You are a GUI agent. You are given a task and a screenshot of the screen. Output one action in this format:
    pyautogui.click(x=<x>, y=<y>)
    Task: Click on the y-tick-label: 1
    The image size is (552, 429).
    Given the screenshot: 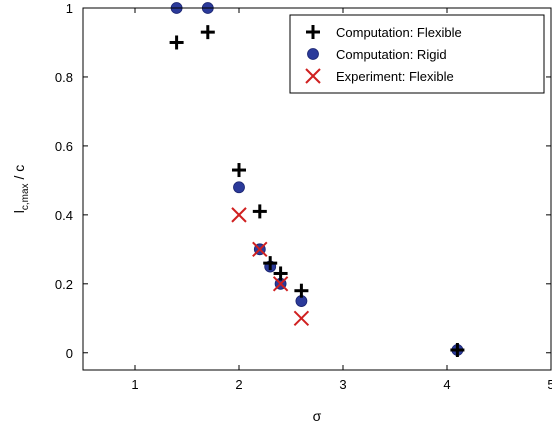 What is the action you would take?
    pyautogui.click(x=69, y=8)
    